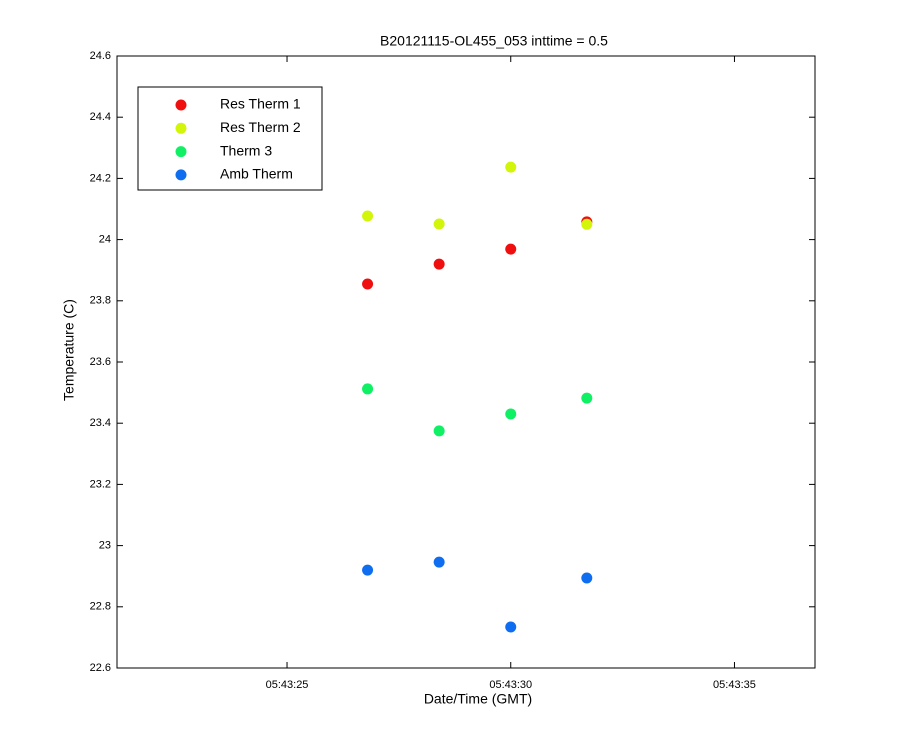 This screenshot has width=900, height=750. I want to click on x-axis-label: Date/Time (GMT), so click(478, 699).